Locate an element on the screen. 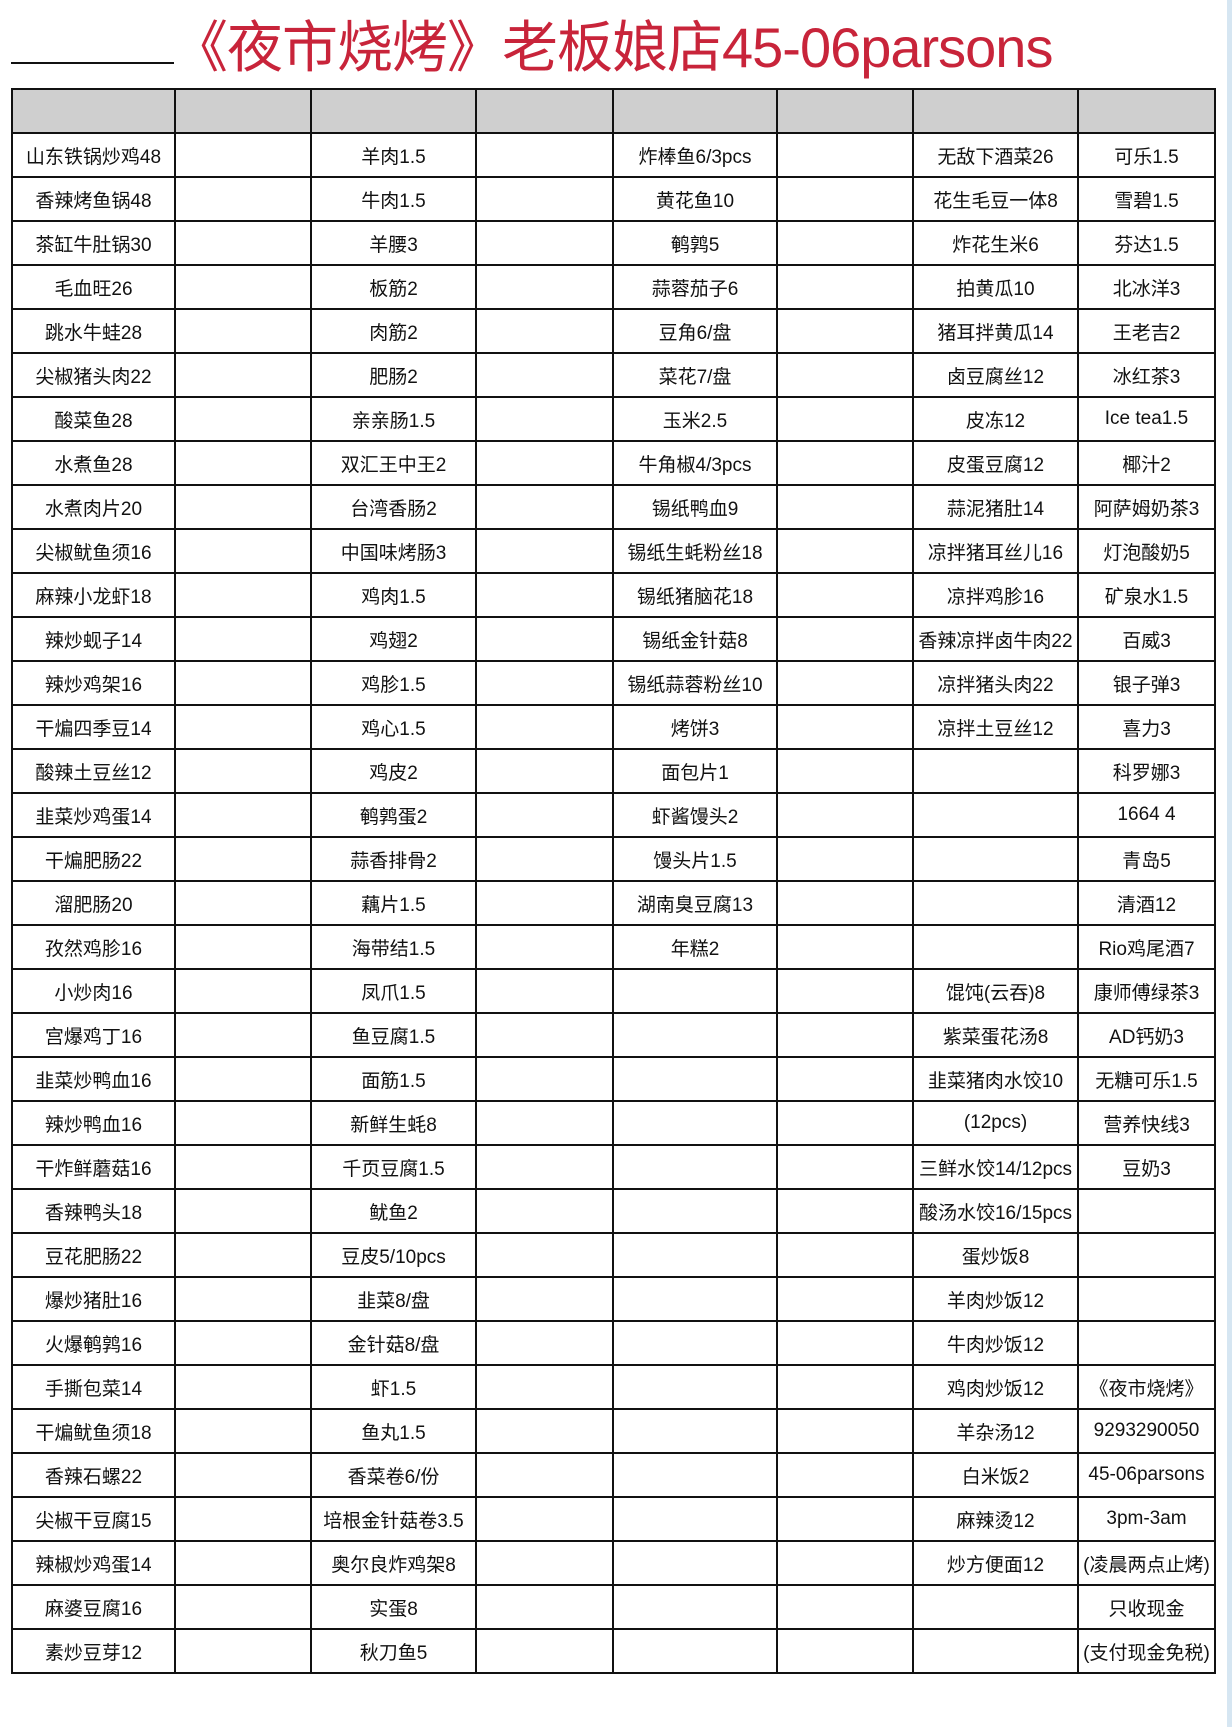  table-row: 酸辣土豆丝12 鸡皮2 面包片1 科罗娜3 is located at coordinates (613, 771).